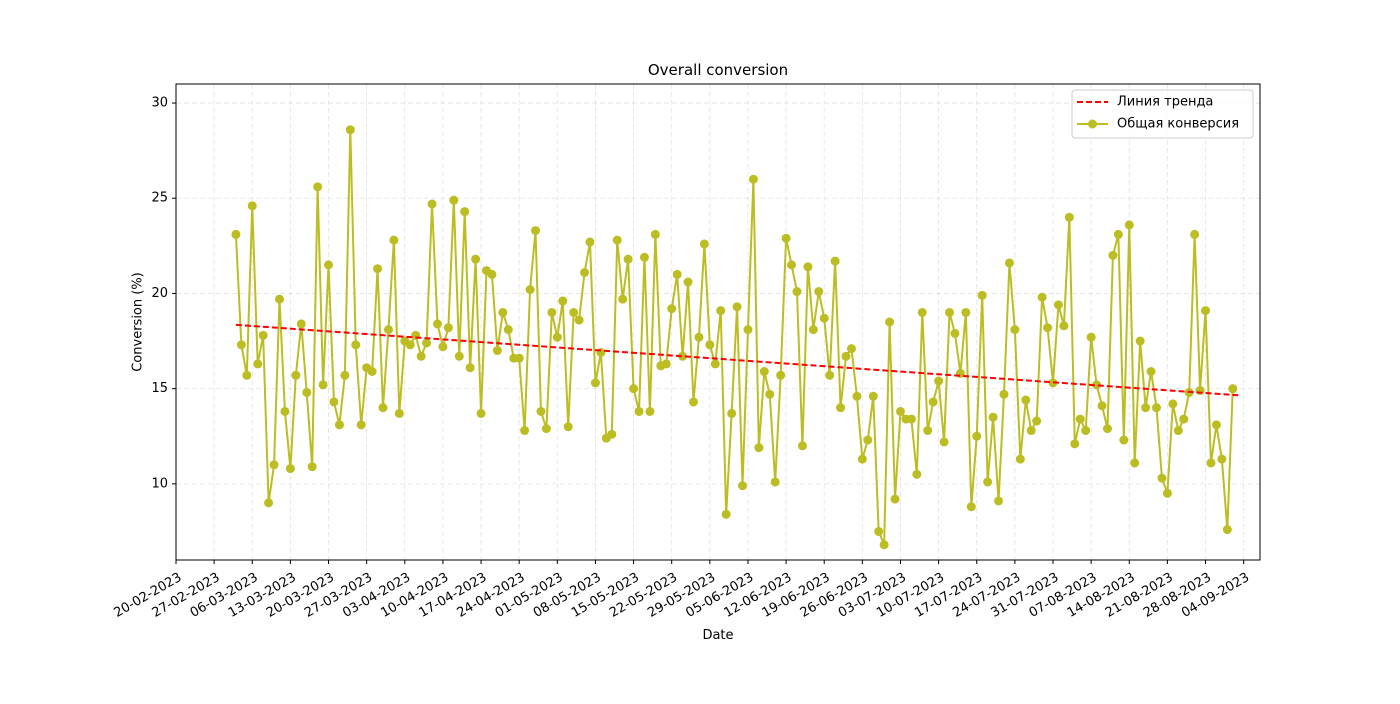  Describe the element at coordinates (159, 103) in the screenshot. I see `y-tick-label: 30` at that location.